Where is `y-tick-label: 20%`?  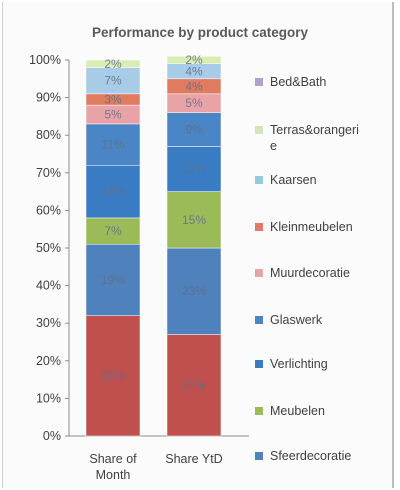 y-tick-label: 20% is located at coordinates (48, 361).